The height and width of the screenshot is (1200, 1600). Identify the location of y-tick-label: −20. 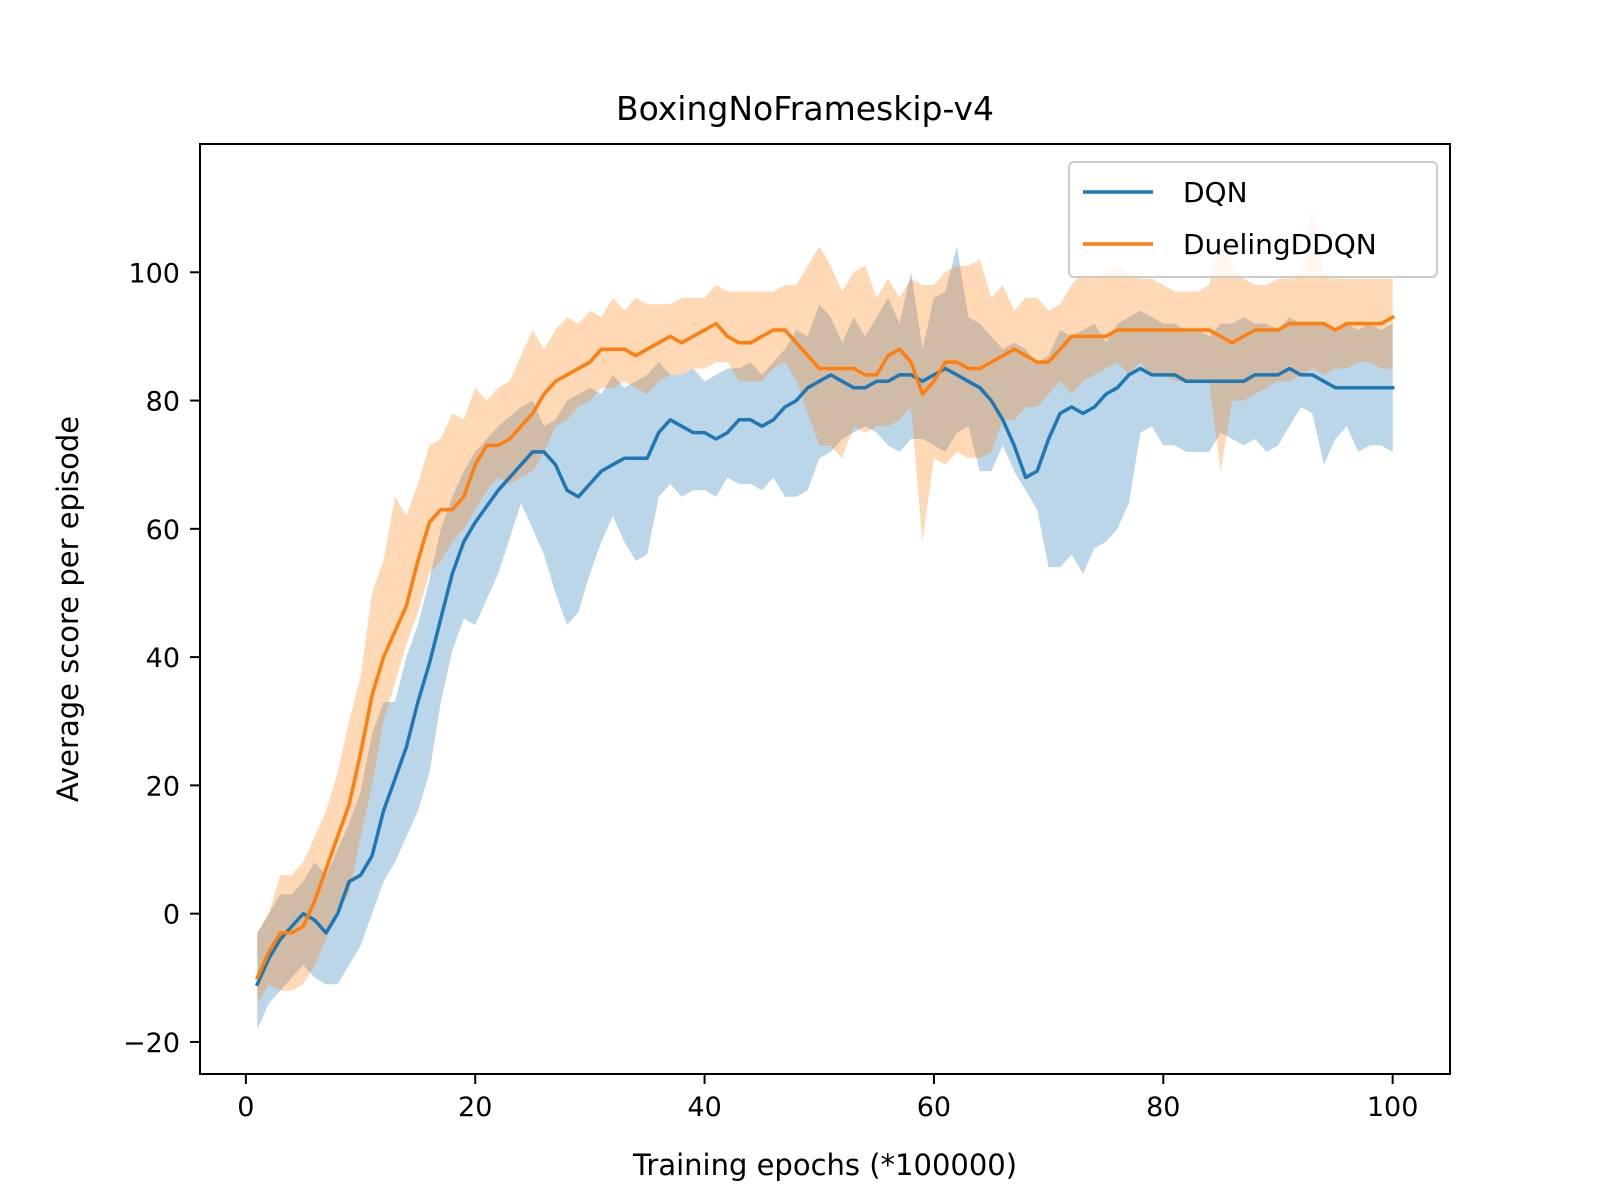
(151, 1043).